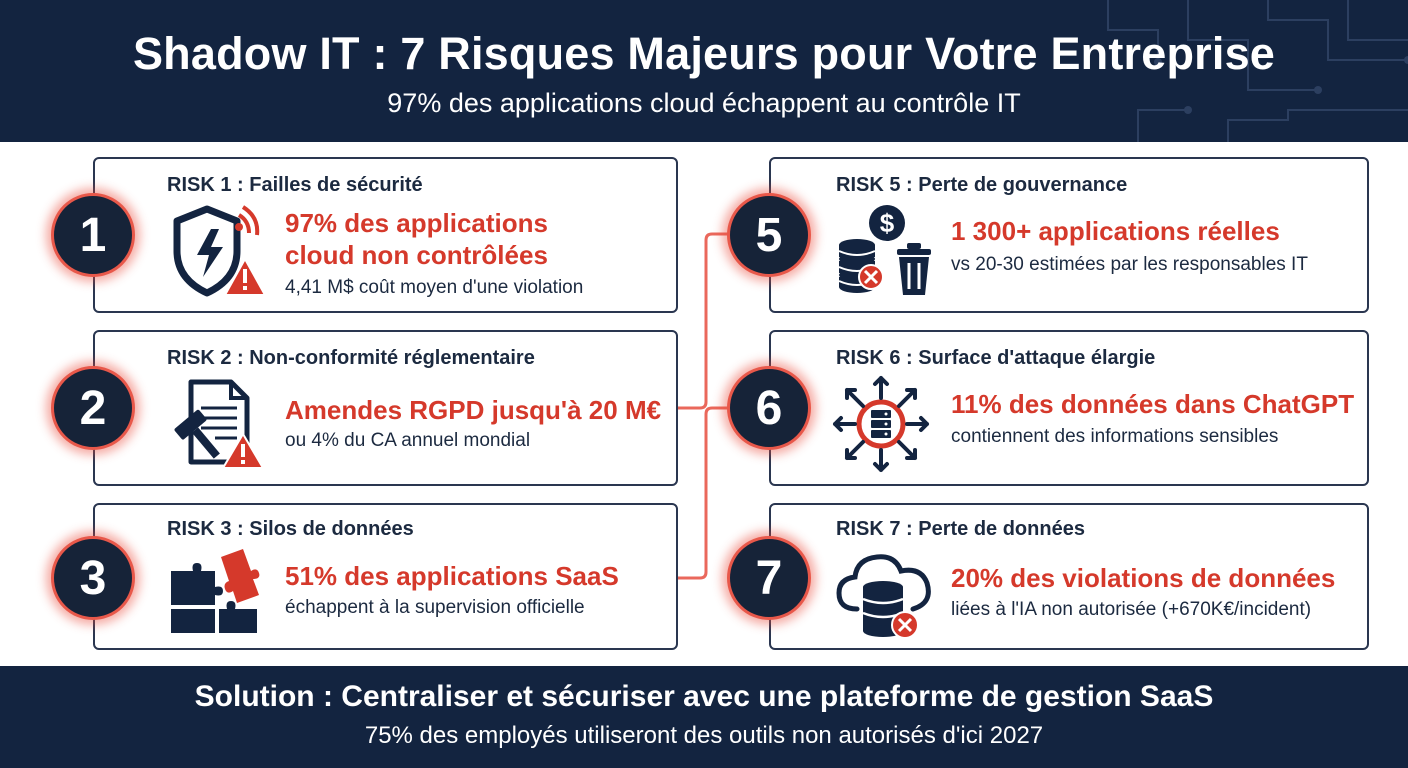 This screenshot has height=768, width=1408. Describe the element at coordinates (351, 358) in the screenshot. I see `risk-title: RISK 2 : Non-conformité réglementaire` at that location.